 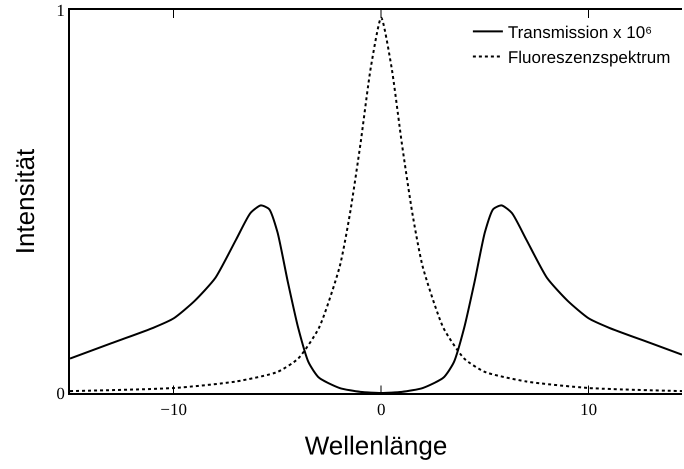 I want to click on x-tick-label: 10, so click(x=589, y=410).